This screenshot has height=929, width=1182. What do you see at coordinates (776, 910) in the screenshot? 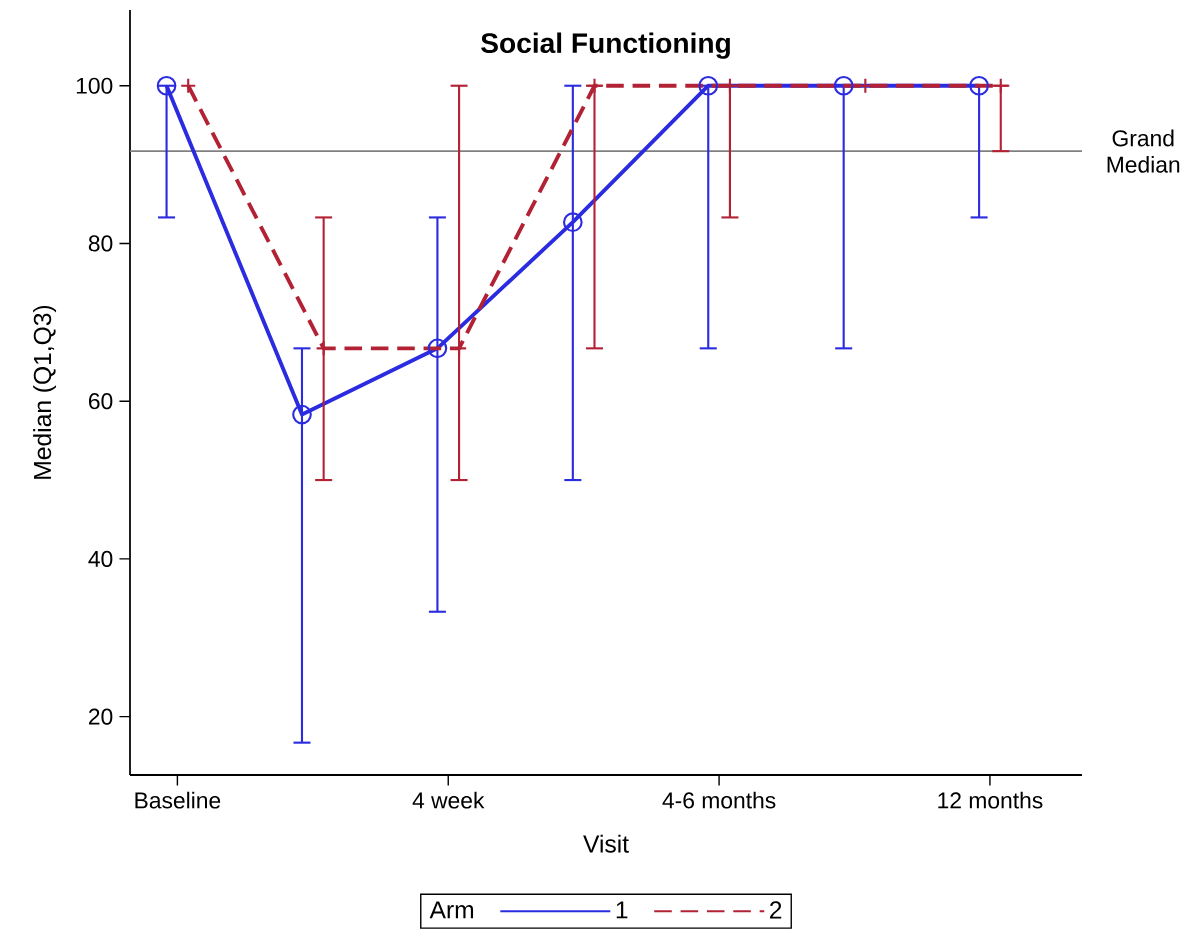
I see `legend-label: 2` at bounding box center [776, 910].